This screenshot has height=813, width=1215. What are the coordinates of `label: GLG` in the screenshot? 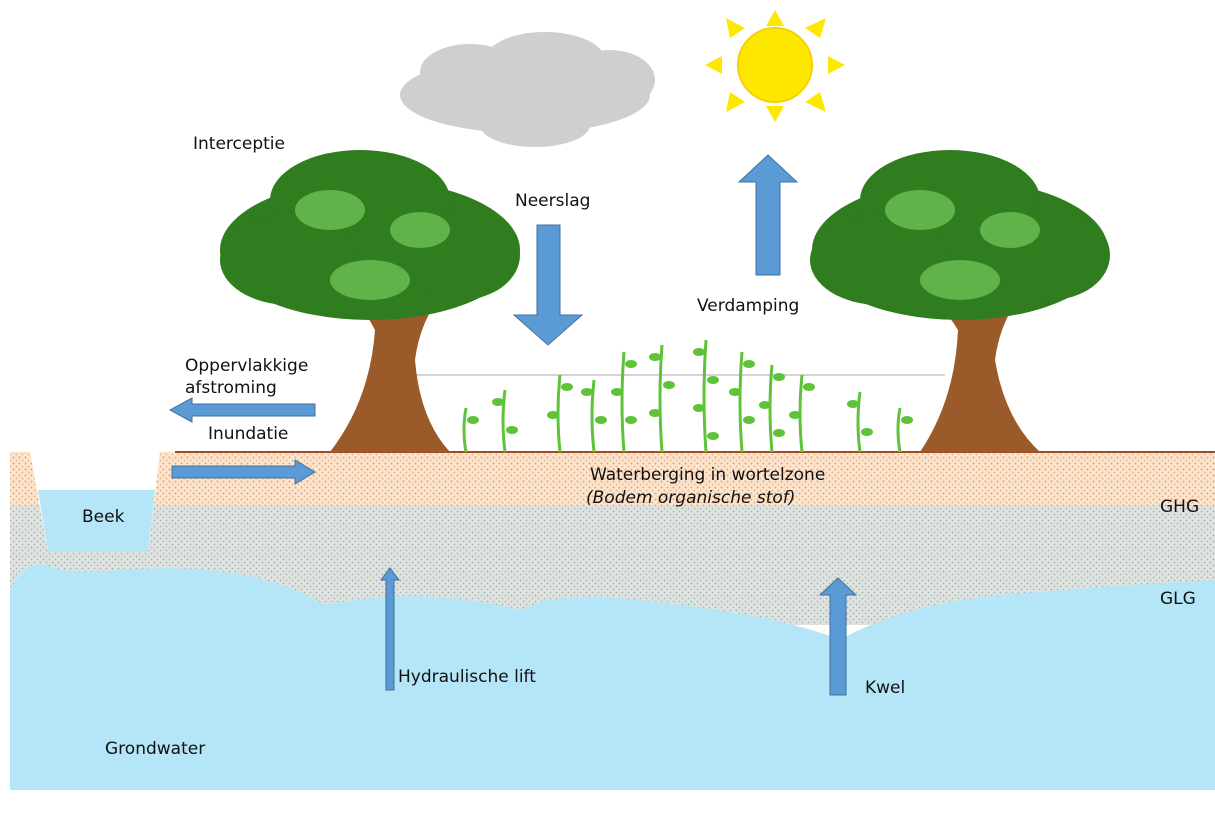 It's located at (1178, 599).